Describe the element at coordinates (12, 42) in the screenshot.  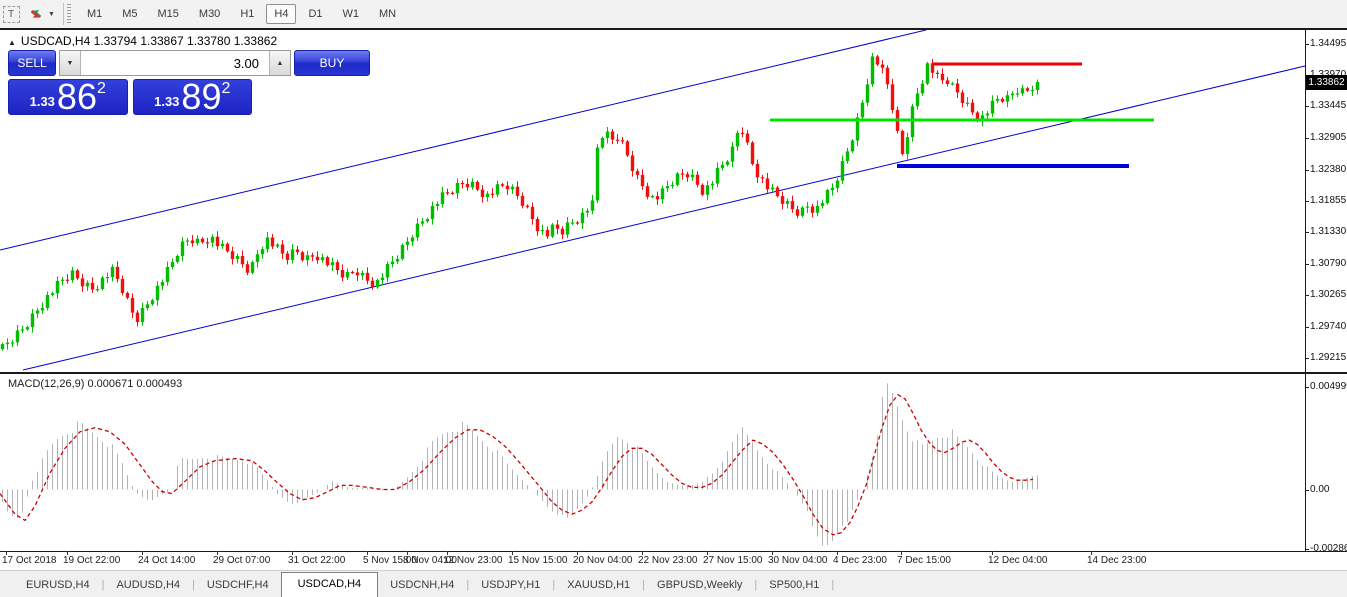
I see `collapse-panel-icon: ▲` at that location.